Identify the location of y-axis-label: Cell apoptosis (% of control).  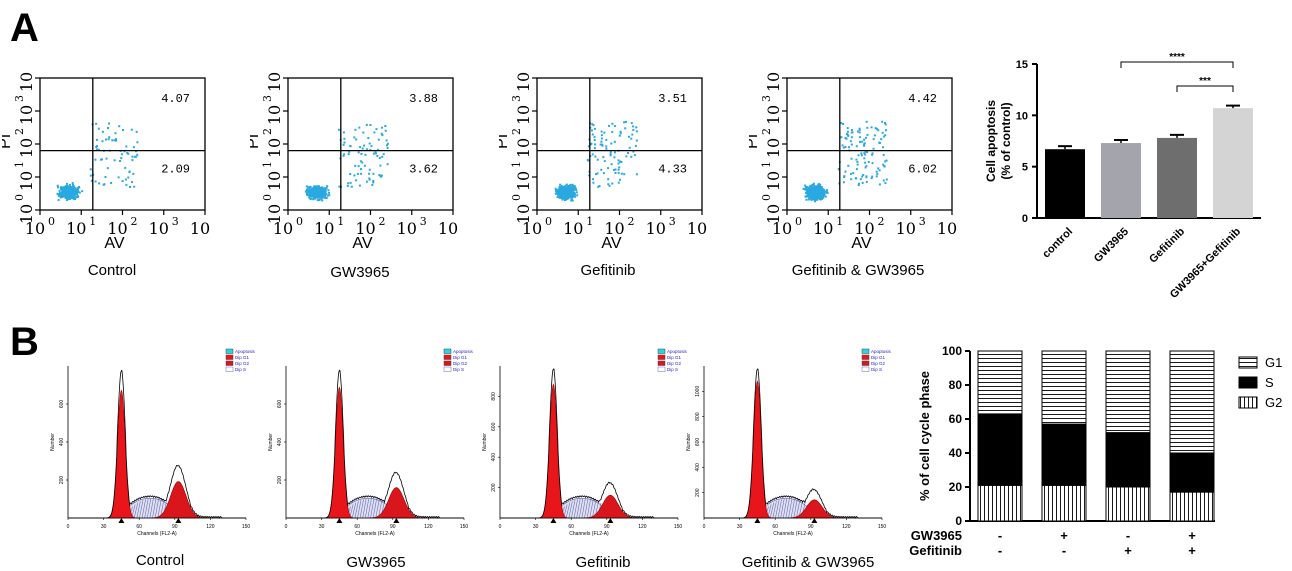
(998, 141).